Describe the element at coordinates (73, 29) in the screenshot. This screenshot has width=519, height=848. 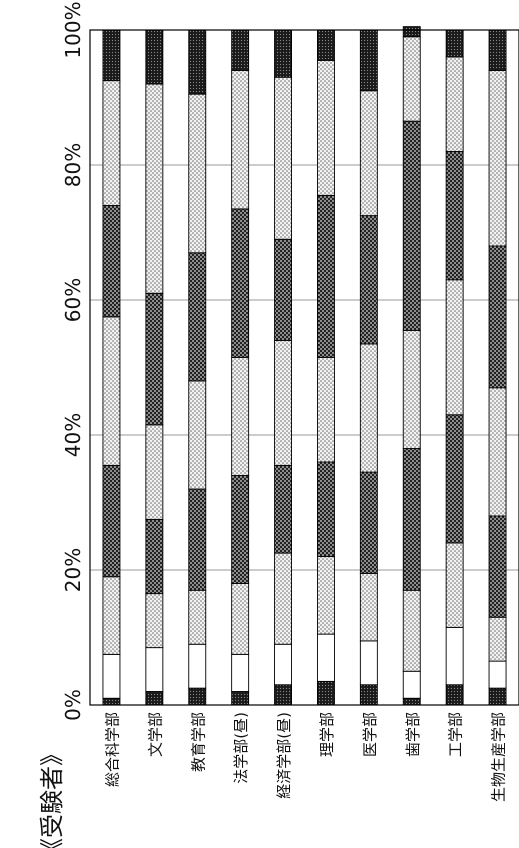
I see `tick-label-5: 100%` at that location.